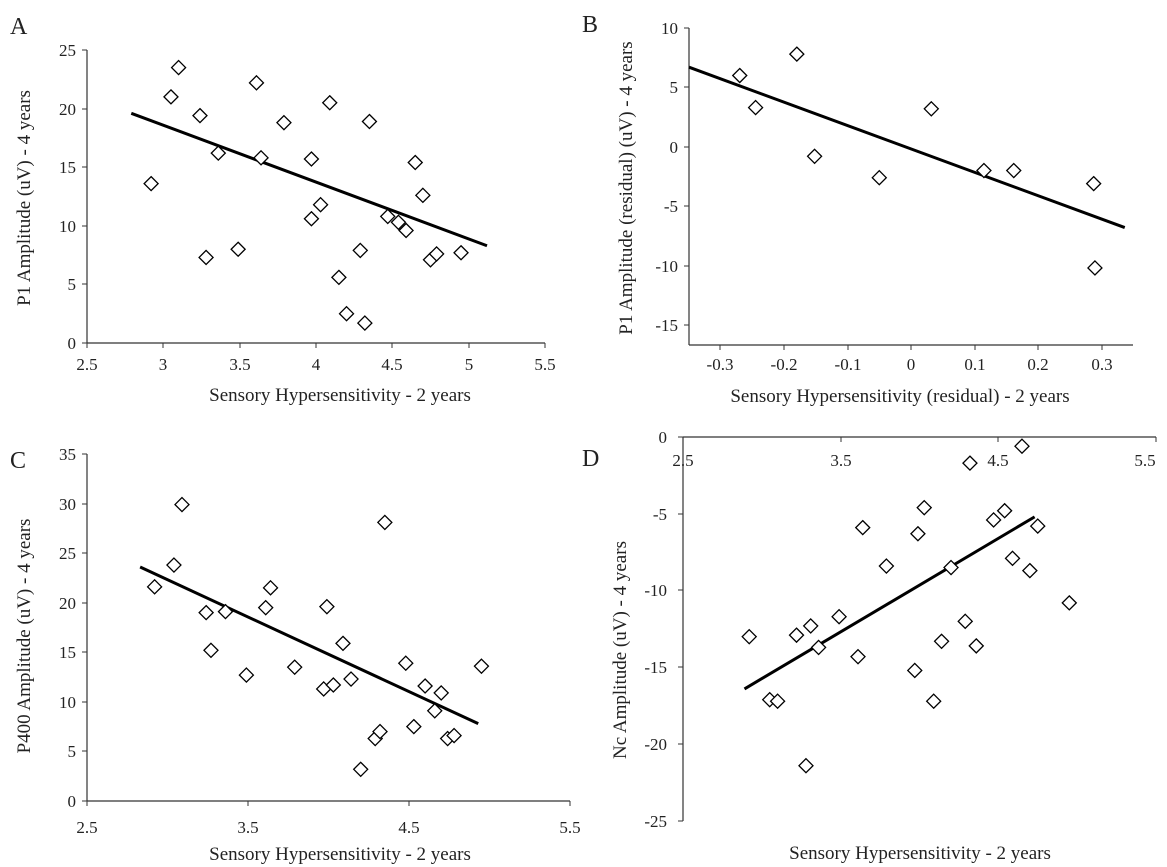 This screenshot has width=1167, height=867. I want to click on x-tick-label: -0.2, so click(784, 364).